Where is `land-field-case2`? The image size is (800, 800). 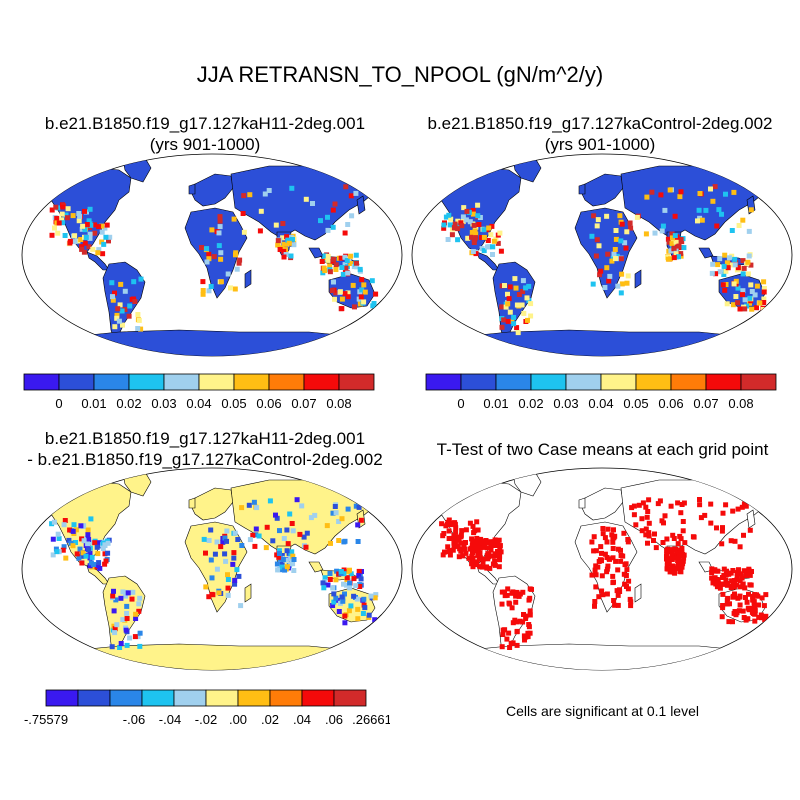
land-field-case2 is located at coordinates (600, 256).